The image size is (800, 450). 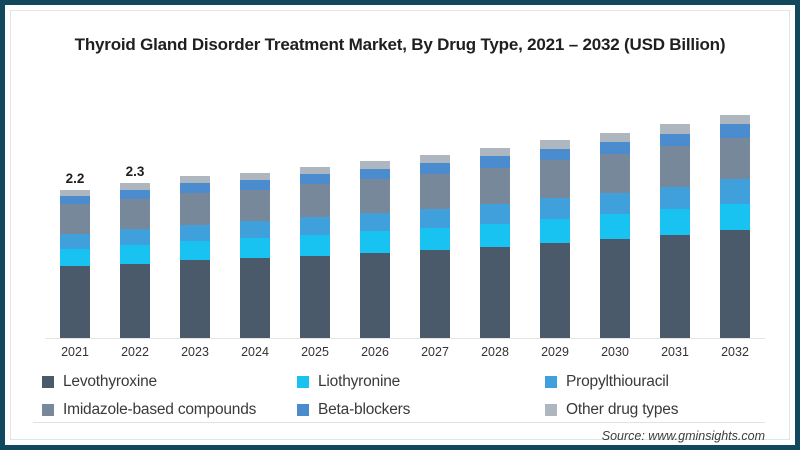 What do you see at coordinates (615, 235) in the screenshot?
I see `bar-stack-2030` at bounding box center [615, 235].